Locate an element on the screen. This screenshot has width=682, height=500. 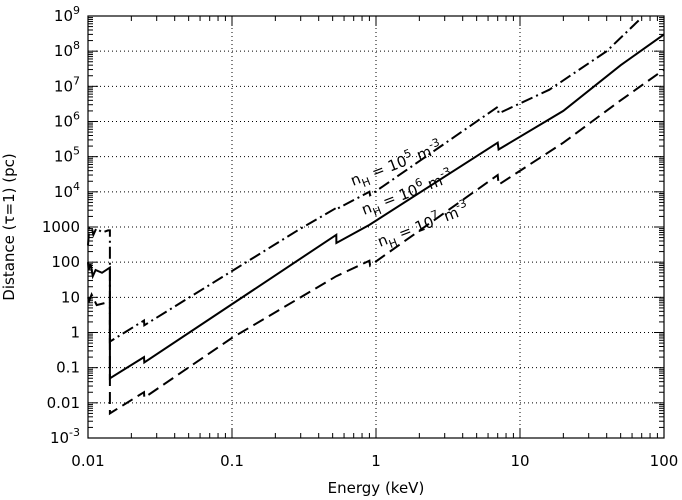
y-tick-label: 10⁶ is located at coordinates (67, 120).